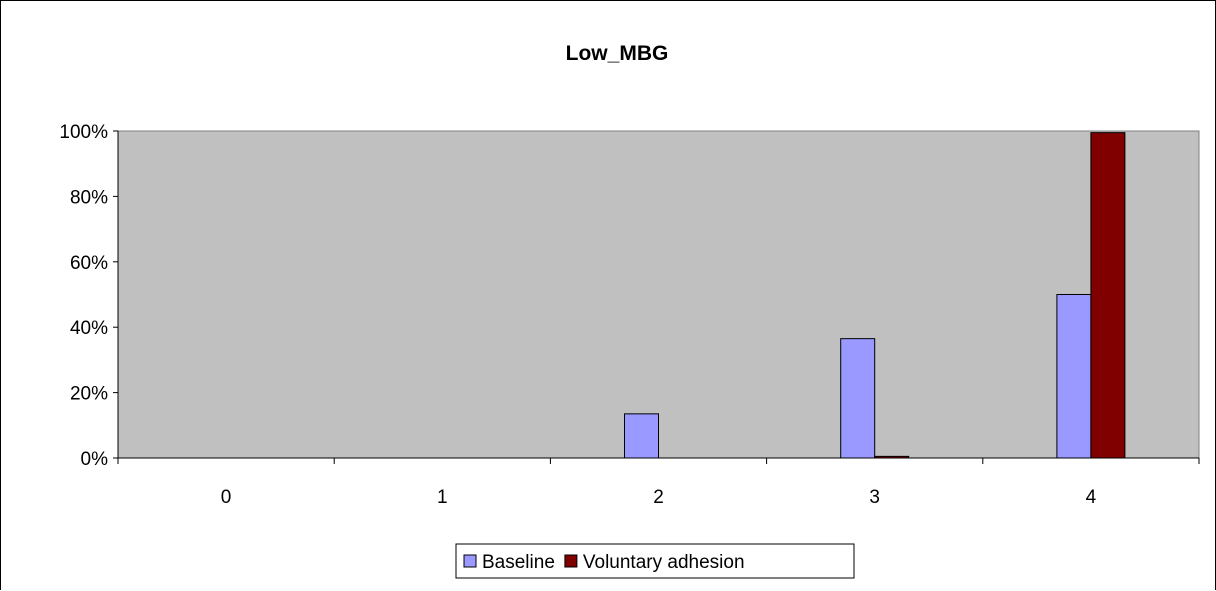 The height and width of the screenshot is (591, 1216). Describe the element at coordinates (442, 497) in the screenshot. I see `x-tick-label: 1` at that location.